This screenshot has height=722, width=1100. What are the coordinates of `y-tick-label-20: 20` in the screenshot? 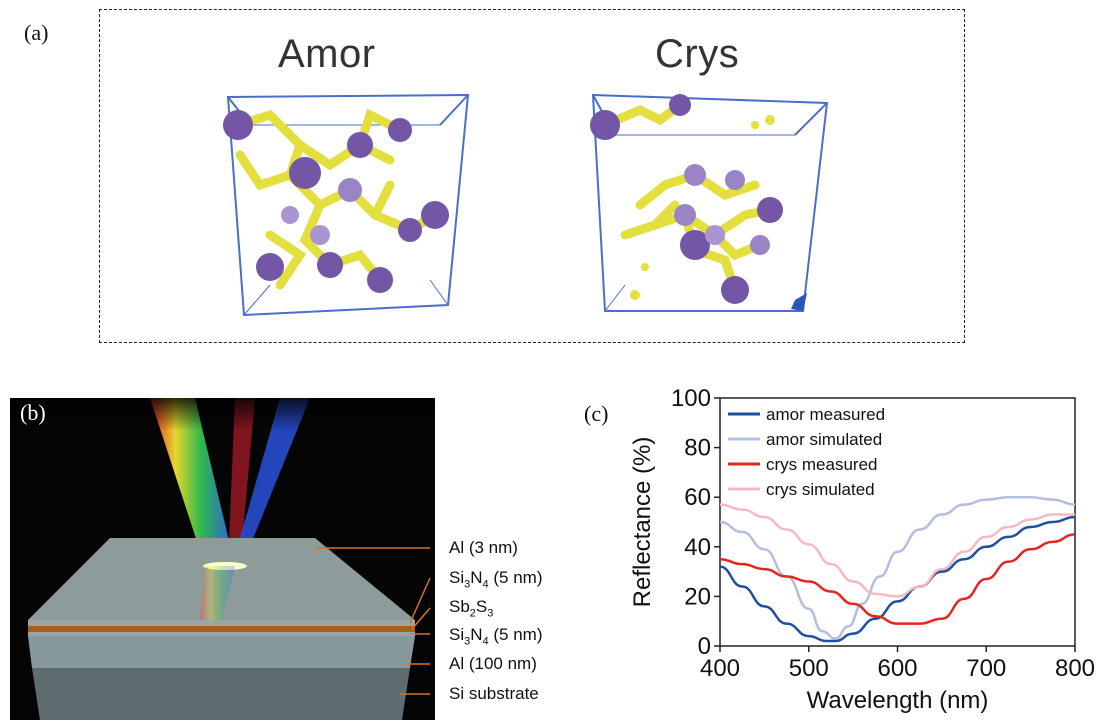 It's located at (697, 596).